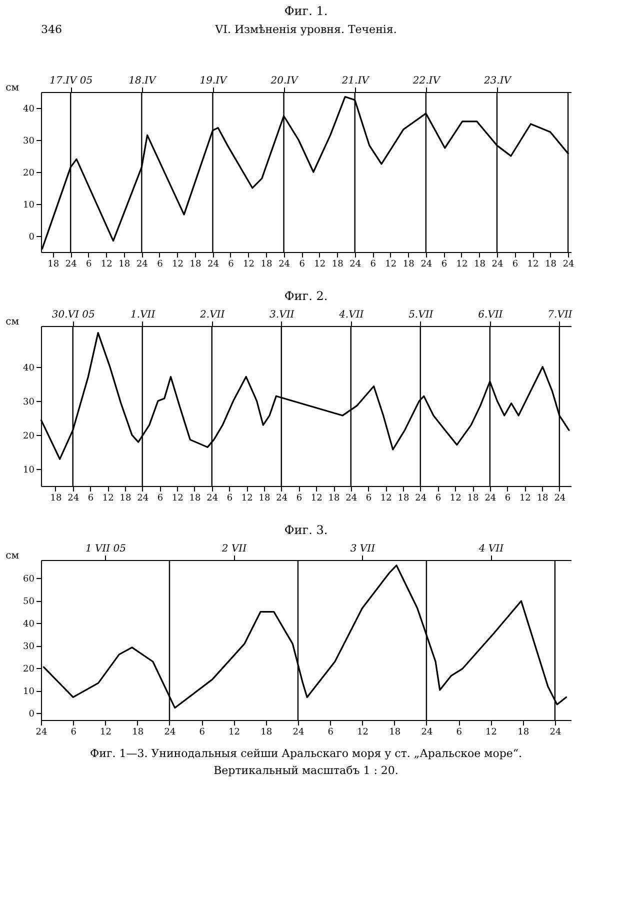  I want to click on chart-title: Фиг. 2., so click(306, 296).